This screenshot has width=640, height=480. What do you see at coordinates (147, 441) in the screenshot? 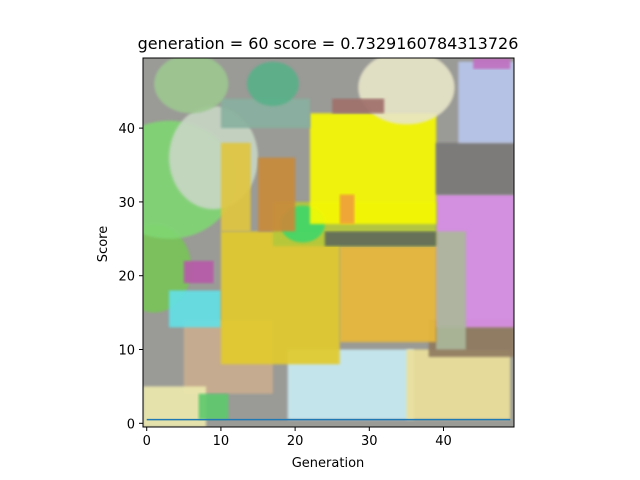
I see `x-tick-label: 0` at bounding box center [147, 441].